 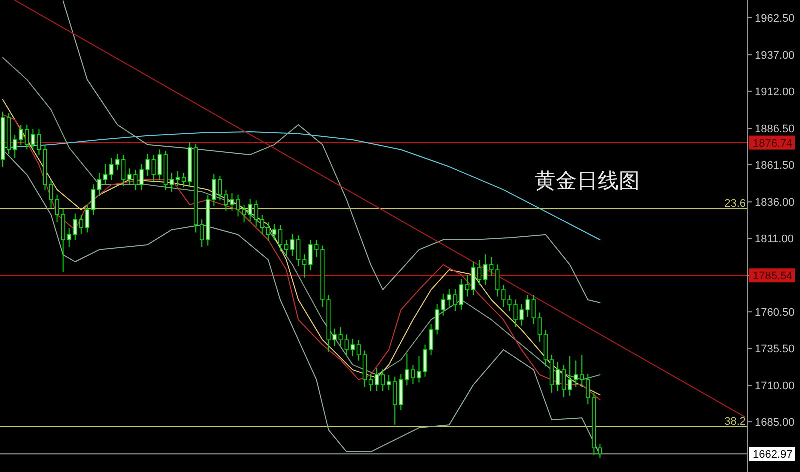 I want to click on annotation: 23.6, so click(x=735, y=204).